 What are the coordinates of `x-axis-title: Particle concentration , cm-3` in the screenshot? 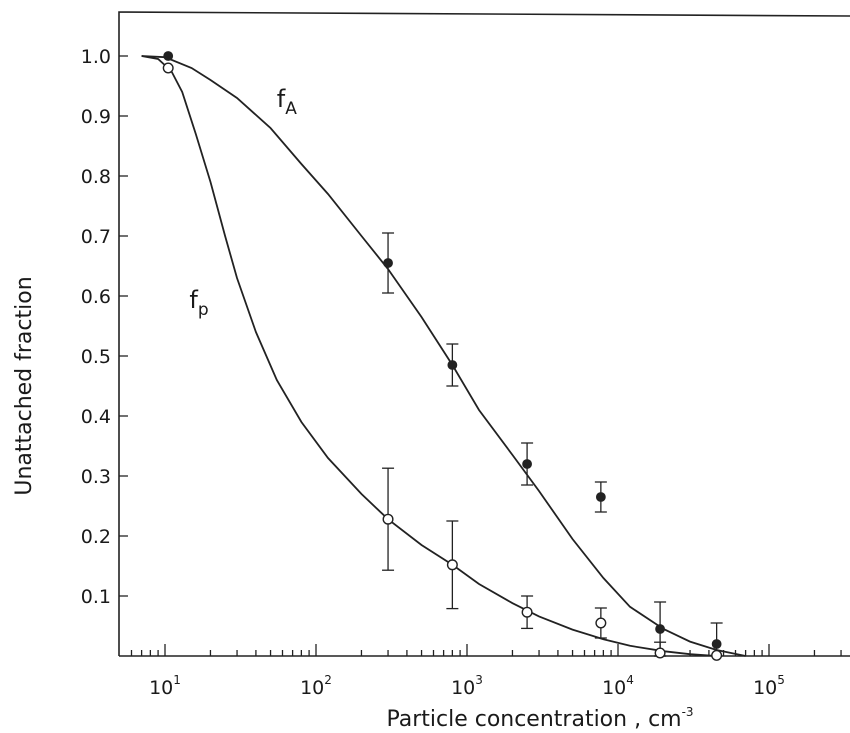 It's located at (539, 718).